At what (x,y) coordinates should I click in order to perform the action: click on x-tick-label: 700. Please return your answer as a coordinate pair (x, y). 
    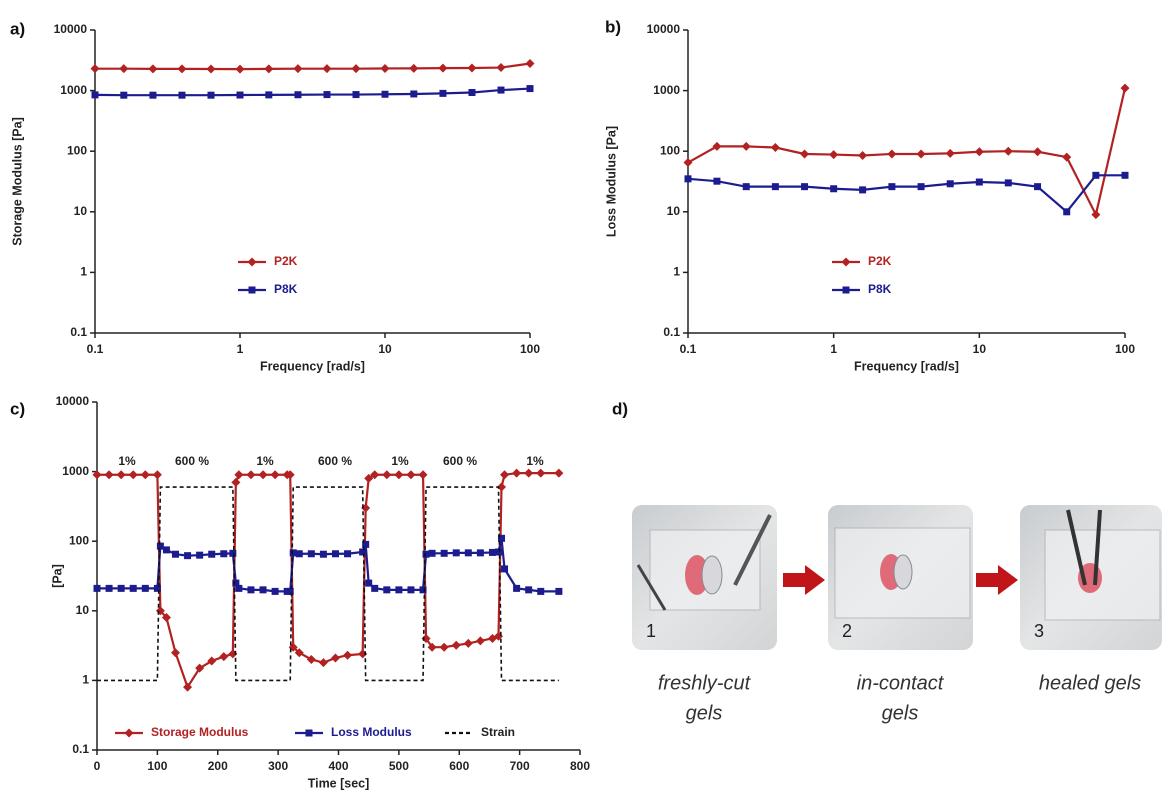
    Looking at the image, I should click on (520, 766).